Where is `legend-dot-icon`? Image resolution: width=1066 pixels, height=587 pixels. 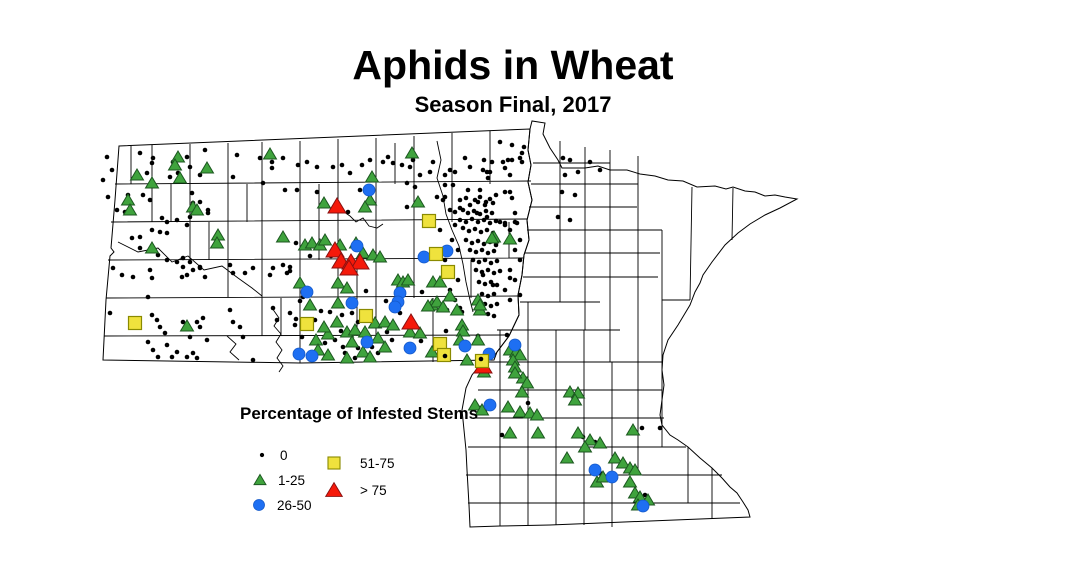 legend-dot-icon is located at coordinates (262, 455).